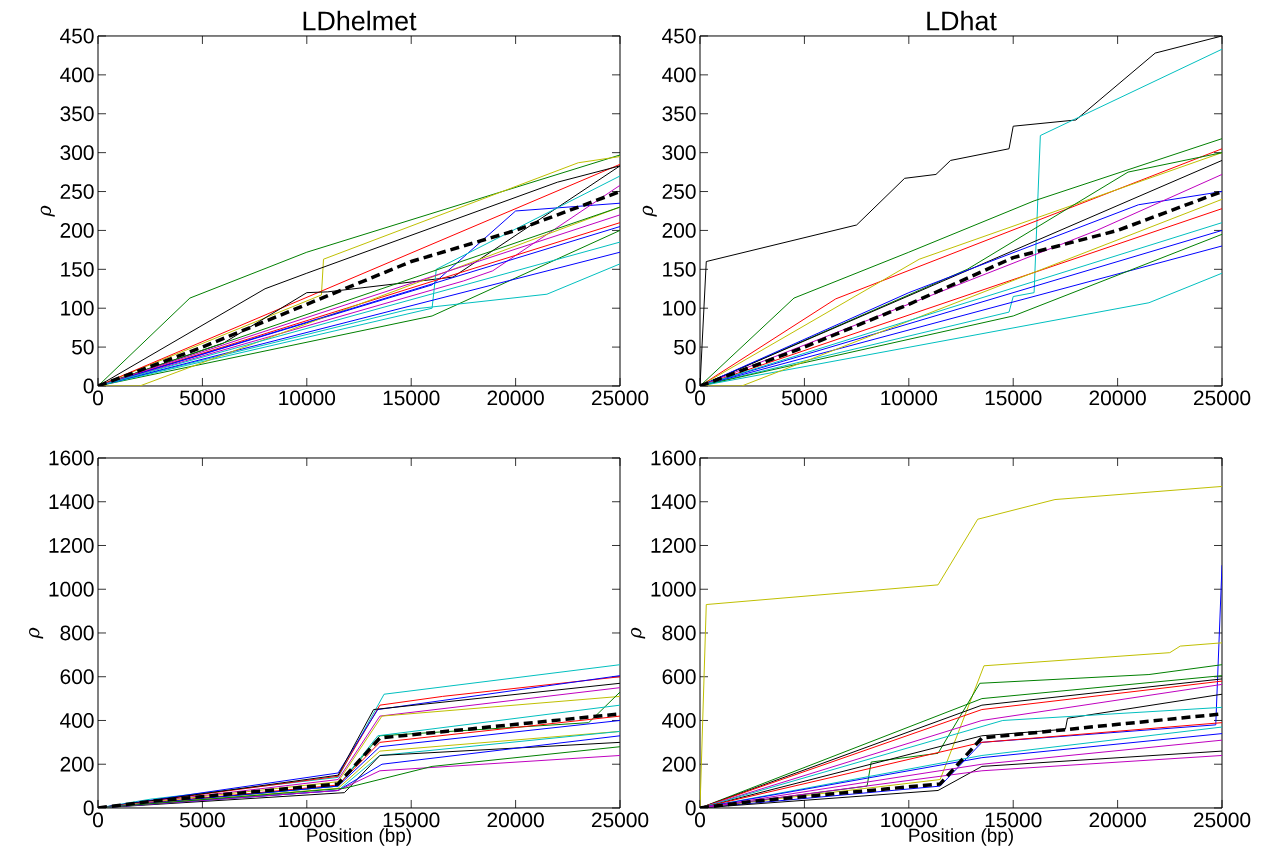  What do you see at coordinates (962, 20) in the screenshot?
I see `chart-title: LDhat` at bounding box center [962, 20].